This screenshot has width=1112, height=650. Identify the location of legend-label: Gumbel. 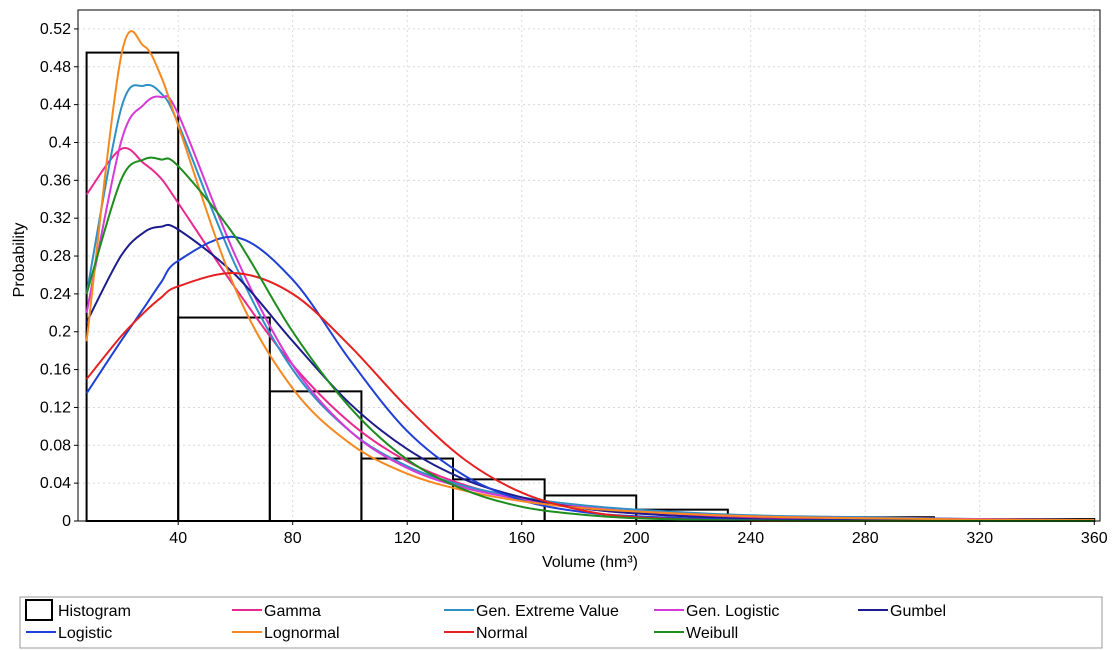
(918, 611).